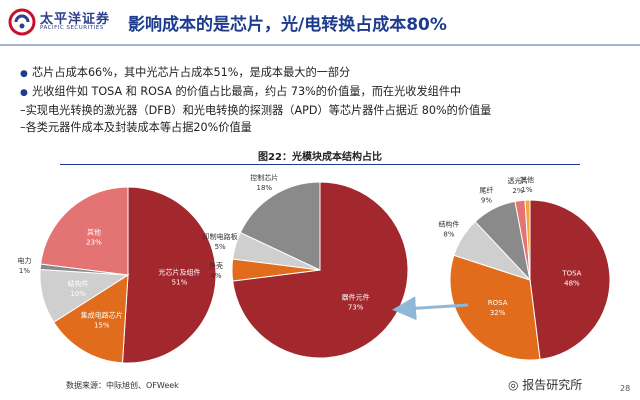 The height and width of the screenshot is (400, 640). I want to click on slice-value-label: 9%, so click(486, 200).